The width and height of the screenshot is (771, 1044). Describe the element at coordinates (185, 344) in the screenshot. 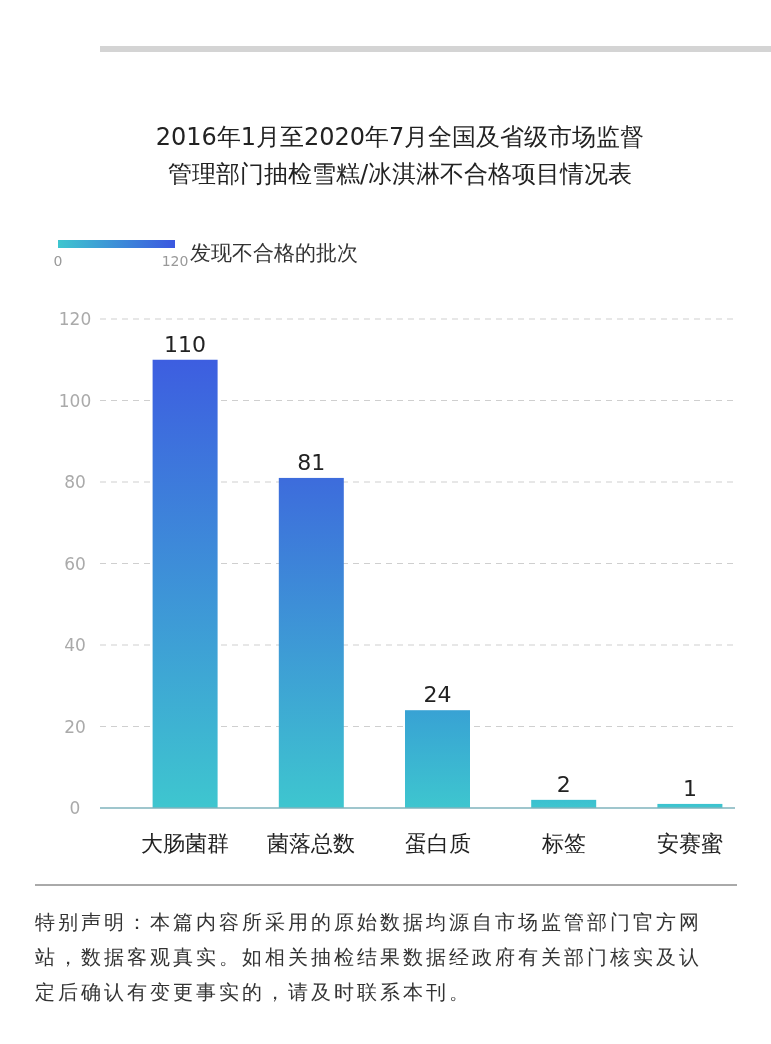

I see `data-label: 110` at that location.